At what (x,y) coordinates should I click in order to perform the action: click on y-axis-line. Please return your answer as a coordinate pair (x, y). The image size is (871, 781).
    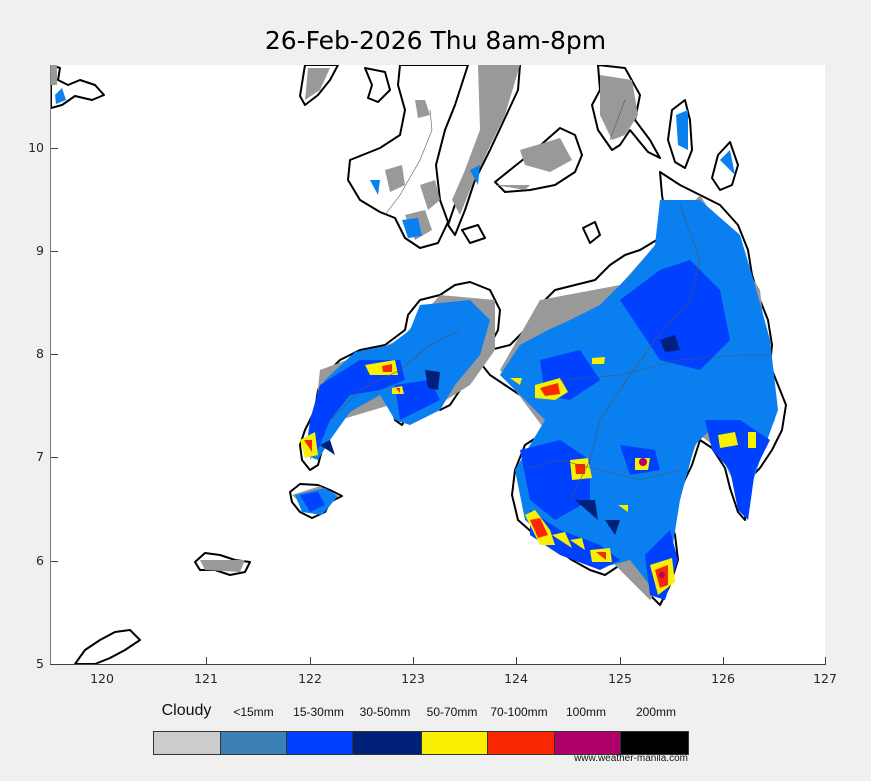
    Looking at the image, I should click on (50, 365).